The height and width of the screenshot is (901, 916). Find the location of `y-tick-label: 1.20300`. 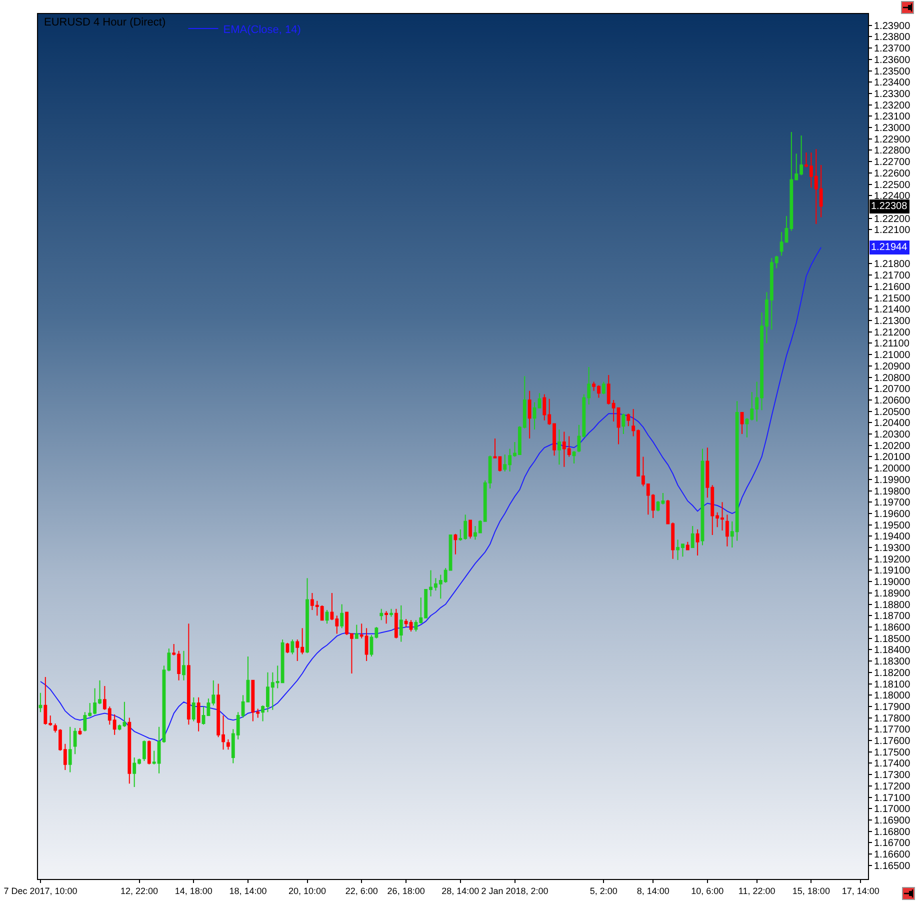

y-tick-label: 1.20300 is located at coordinates (892, 435).